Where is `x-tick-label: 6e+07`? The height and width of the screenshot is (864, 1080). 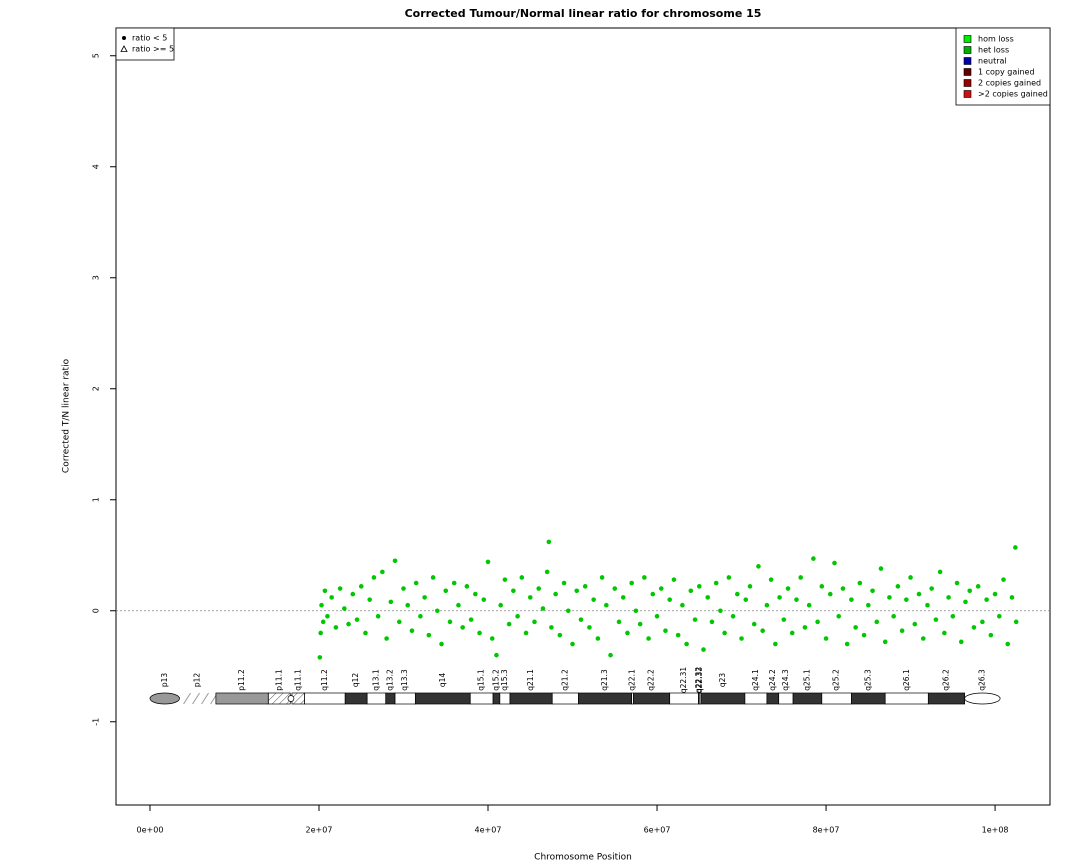
x-tick-label: 6e+07 is located at coordinates (657, 830).